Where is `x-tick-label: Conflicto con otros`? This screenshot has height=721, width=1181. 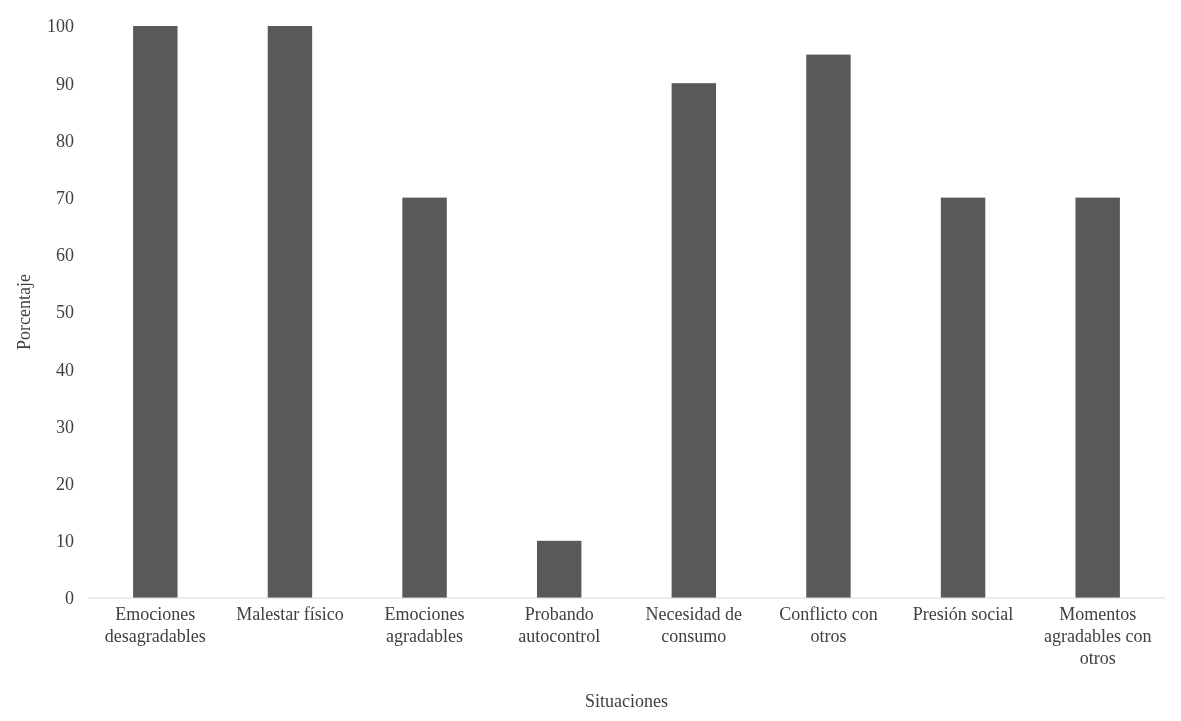 x-tick-label: Conflicto con otros is located at coordinates (828, 625).